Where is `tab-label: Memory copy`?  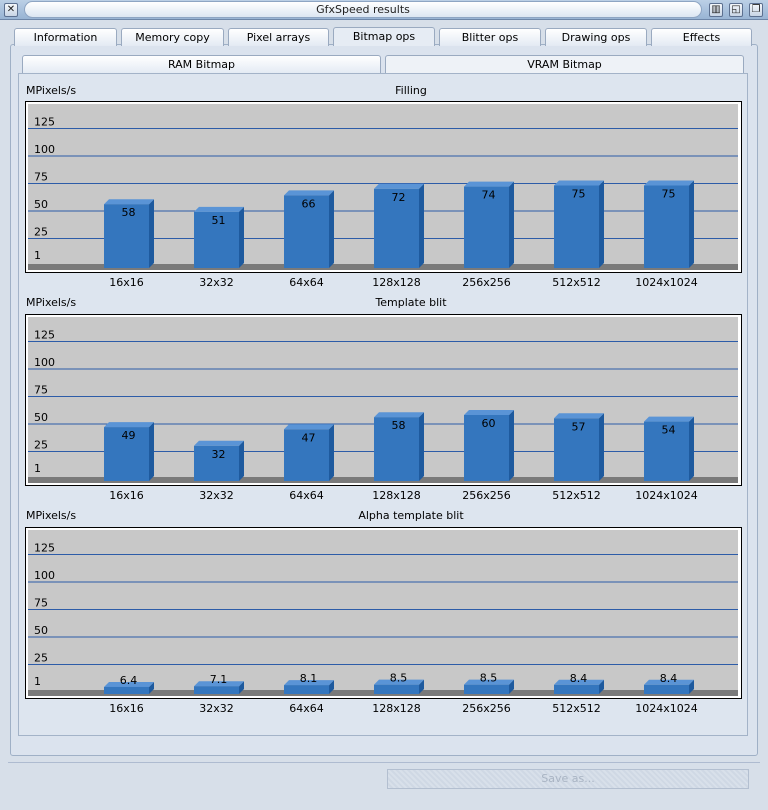
tab-label: Memory copy is located at coordinates (172, 37).